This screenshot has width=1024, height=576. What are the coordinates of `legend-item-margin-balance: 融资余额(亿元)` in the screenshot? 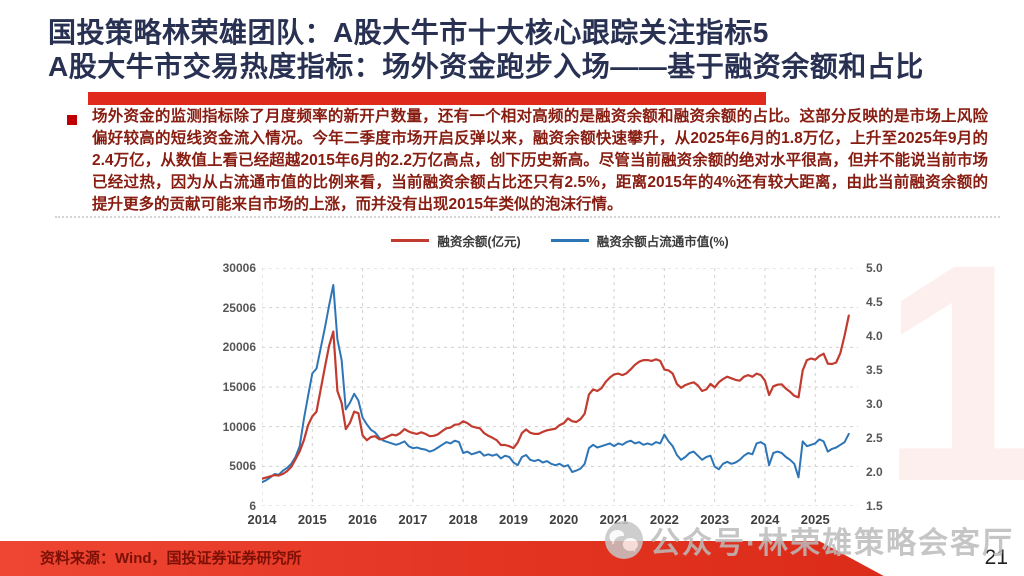 It's located at (456, 240).